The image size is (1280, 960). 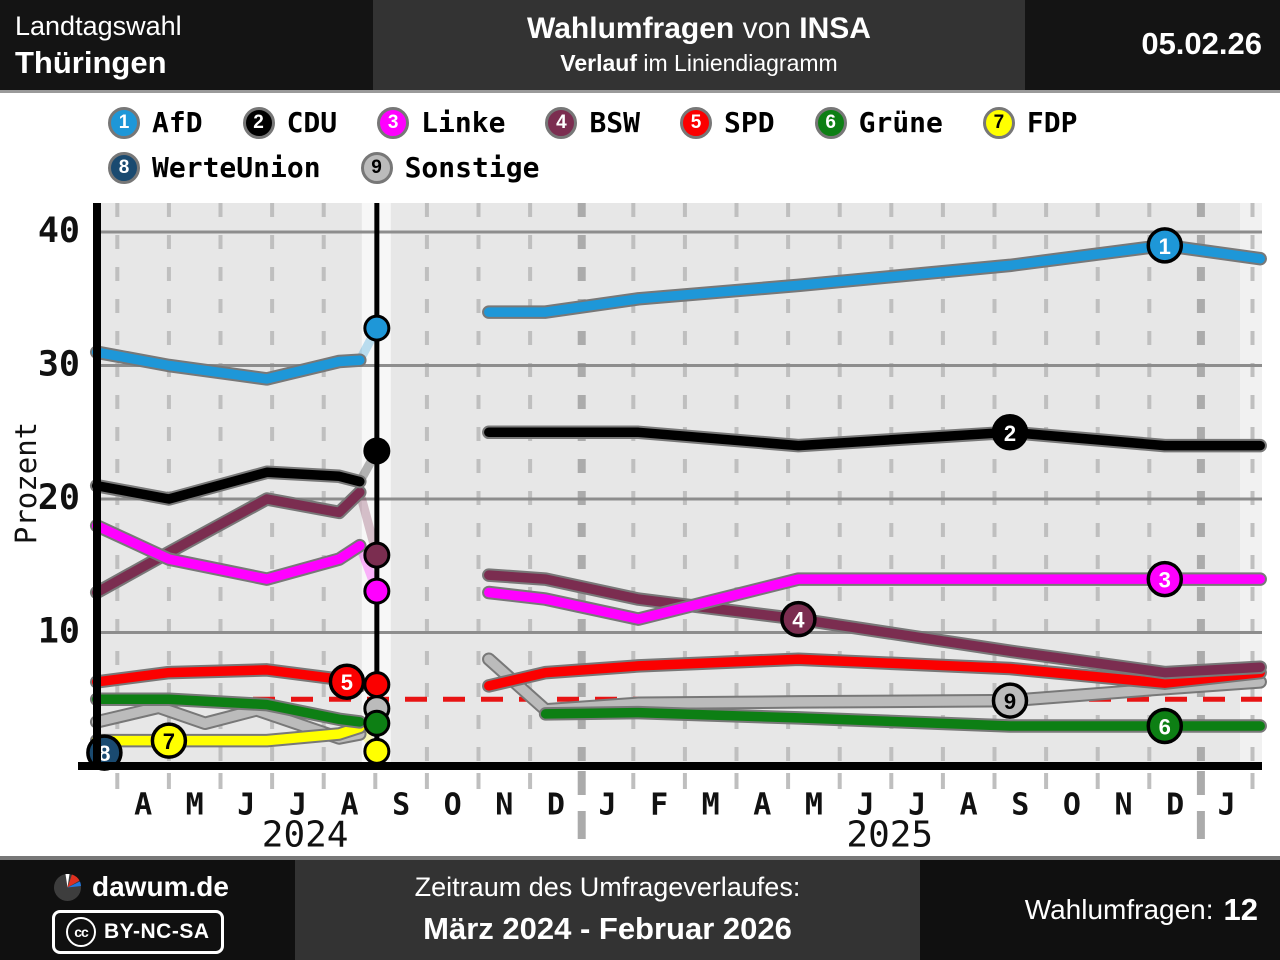 I want to click on ytick-label-20: 20, so click(x=59, y=498).